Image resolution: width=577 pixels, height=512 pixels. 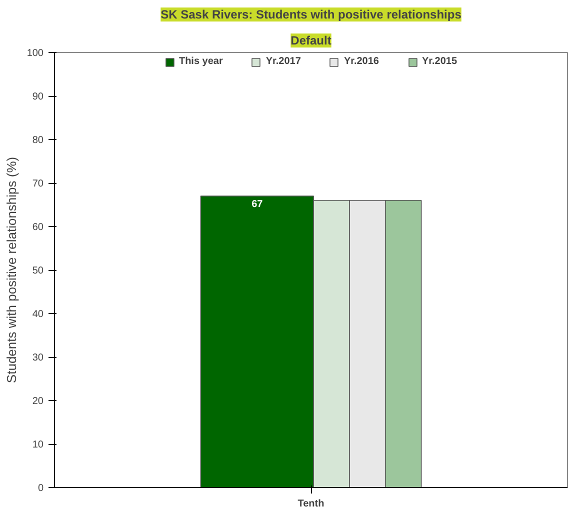 I want to click on legend-label: Yr.2015, so click(x=440, y=61).